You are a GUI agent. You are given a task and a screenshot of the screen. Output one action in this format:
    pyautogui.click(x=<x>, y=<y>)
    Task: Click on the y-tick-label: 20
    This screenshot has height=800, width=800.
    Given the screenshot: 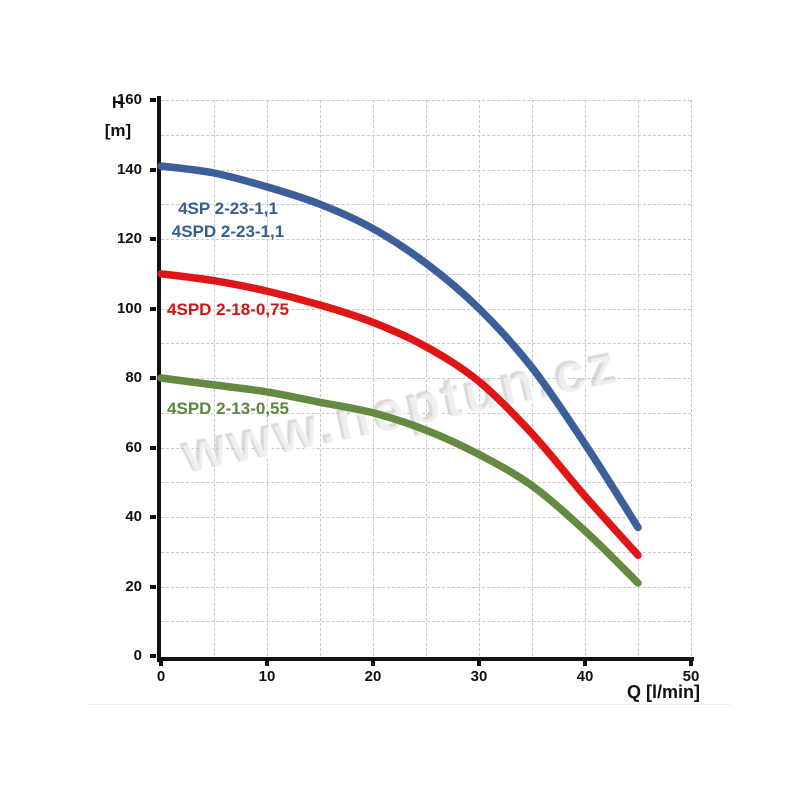 What is the action you would take?
    pyautogui.click(x=133, y=586)
    